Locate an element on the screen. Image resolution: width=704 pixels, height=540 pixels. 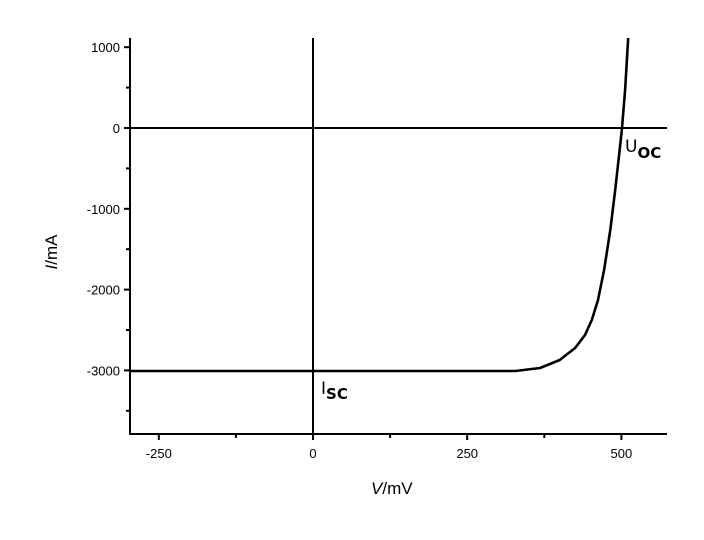
x-tick-label: -250 is located at coordinates (159, 453).